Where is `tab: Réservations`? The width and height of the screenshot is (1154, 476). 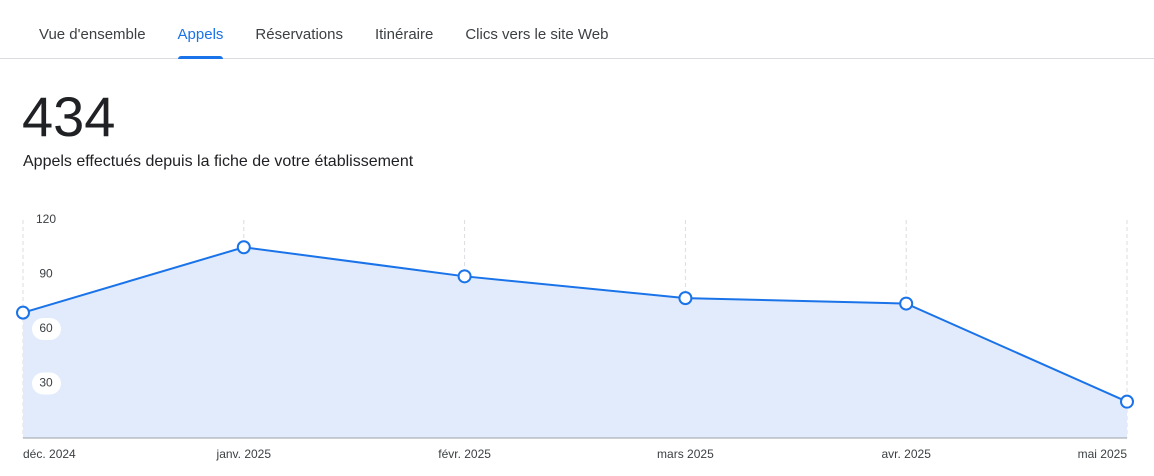 tab: Réservations is located at coordinates (299, 34).